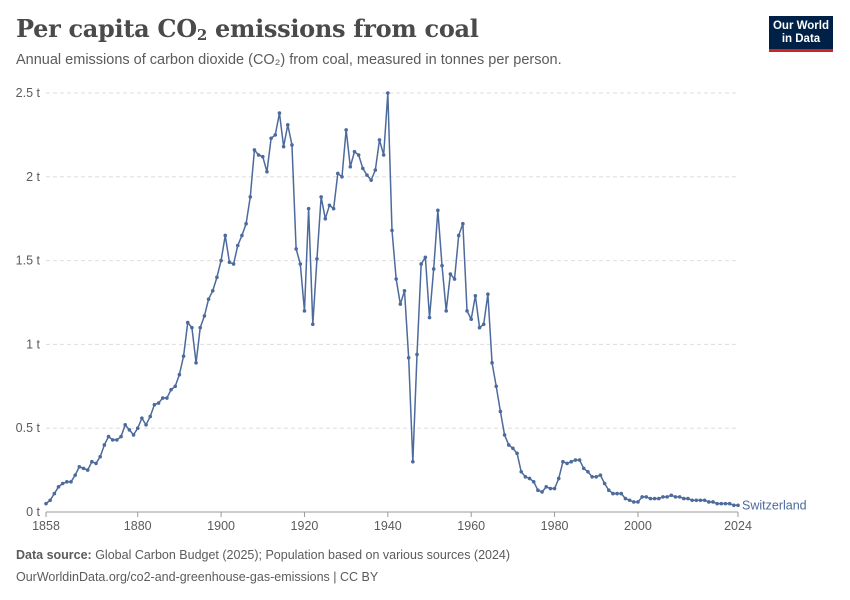 This screenshot has width=850, height=600. I want to click on x-tick-label: 2000, so click(638, 526).